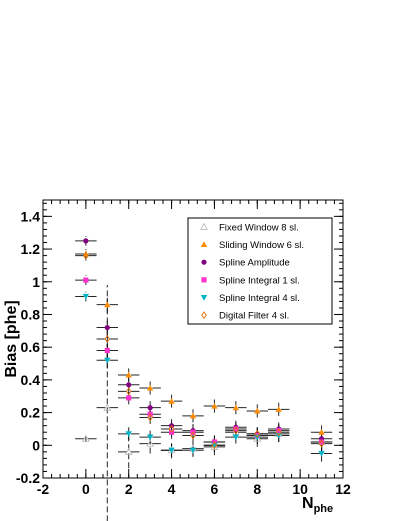  Describe the element at coordinates (259, 280) in the screenshot. I see `legend-label-spline-integral-1-sl: Spline Integral 1 sl.` at that location.